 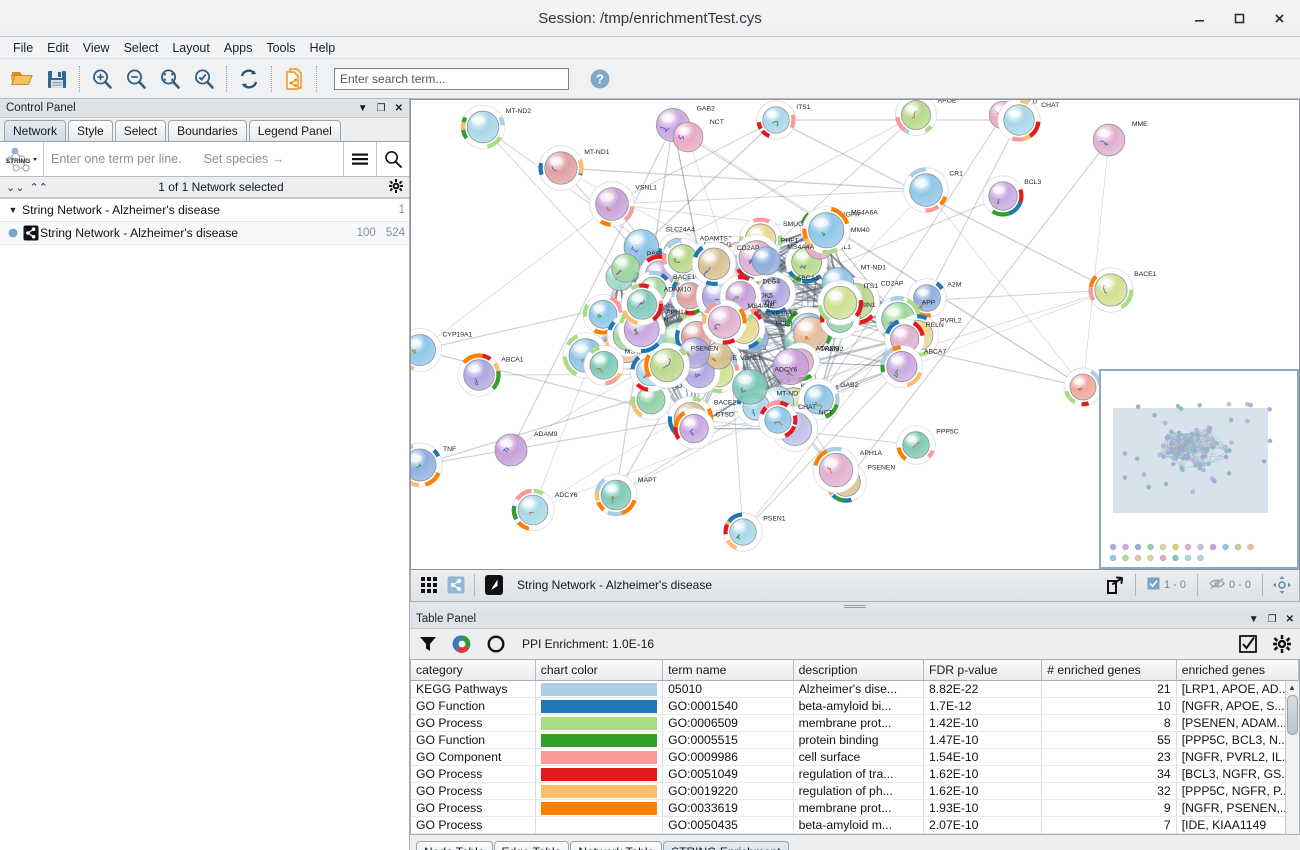 I want to click on network-node: CYP19A1, so click(x=442, y=350).